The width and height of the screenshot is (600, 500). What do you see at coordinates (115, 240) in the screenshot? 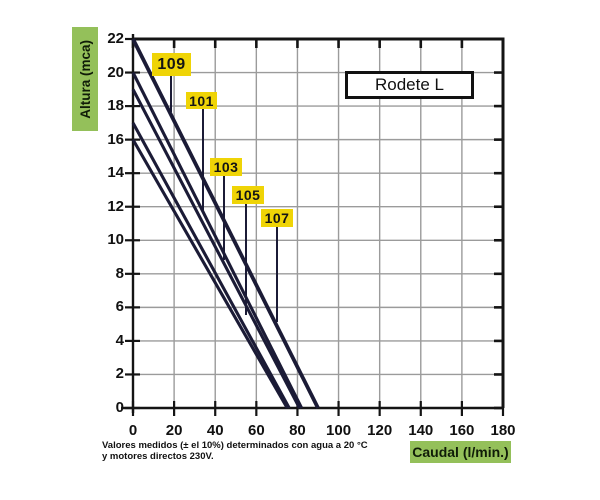
I see `y-tick-label: 10` at bounding box center [115, 240].